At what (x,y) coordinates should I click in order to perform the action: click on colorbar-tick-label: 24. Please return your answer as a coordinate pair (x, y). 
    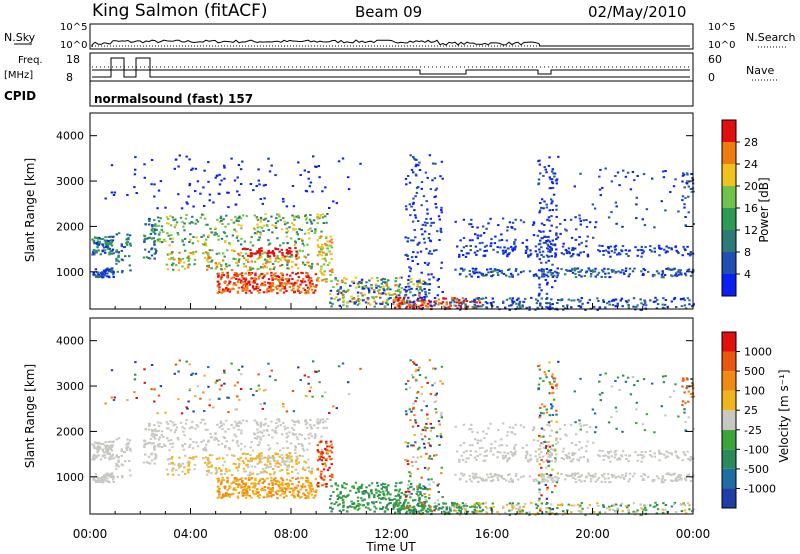
    Looking at the image, I should click on (751, 164).